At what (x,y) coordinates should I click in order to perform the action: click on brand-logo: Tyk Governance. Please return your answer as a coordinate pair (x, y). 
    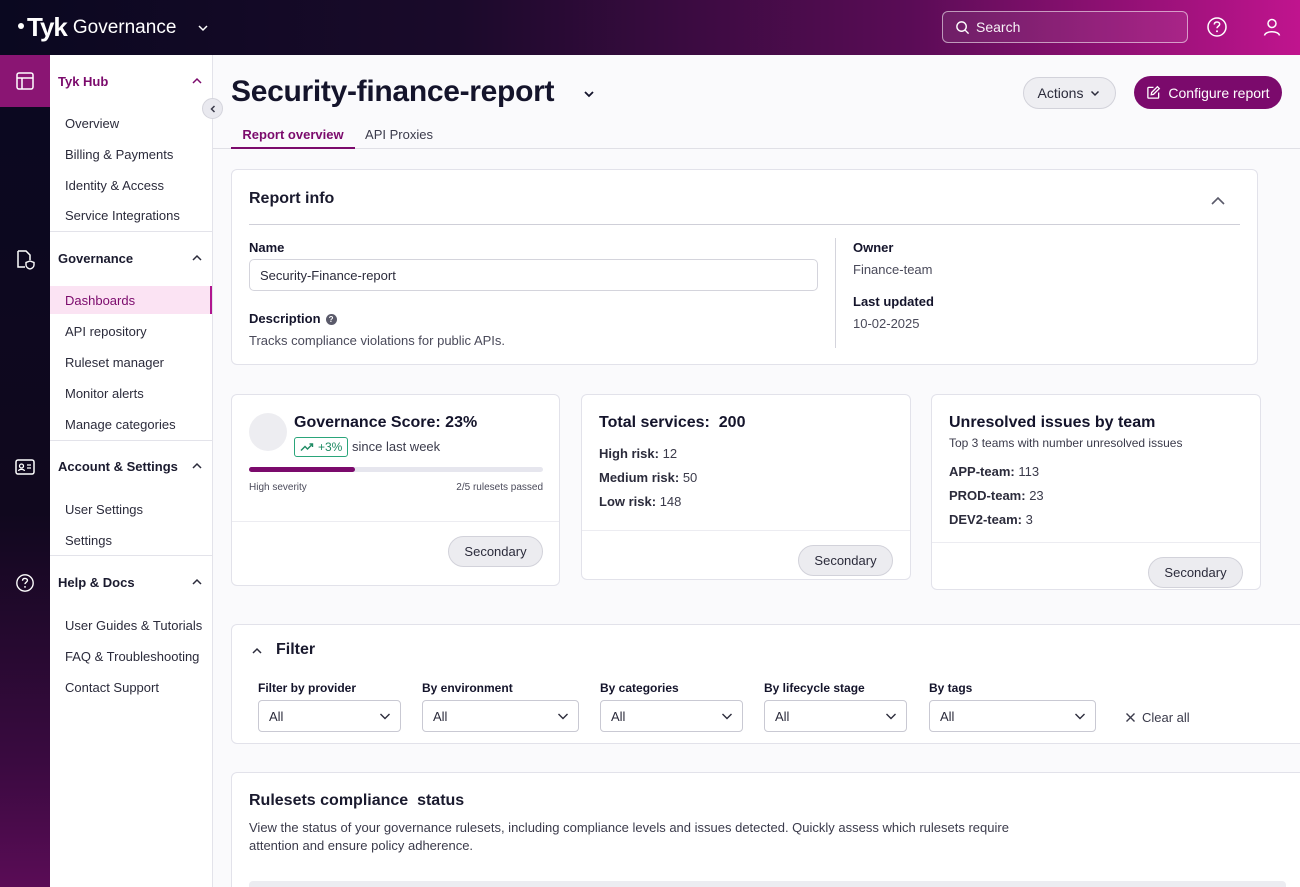
    Looking at the image, I should click on (97, 27).